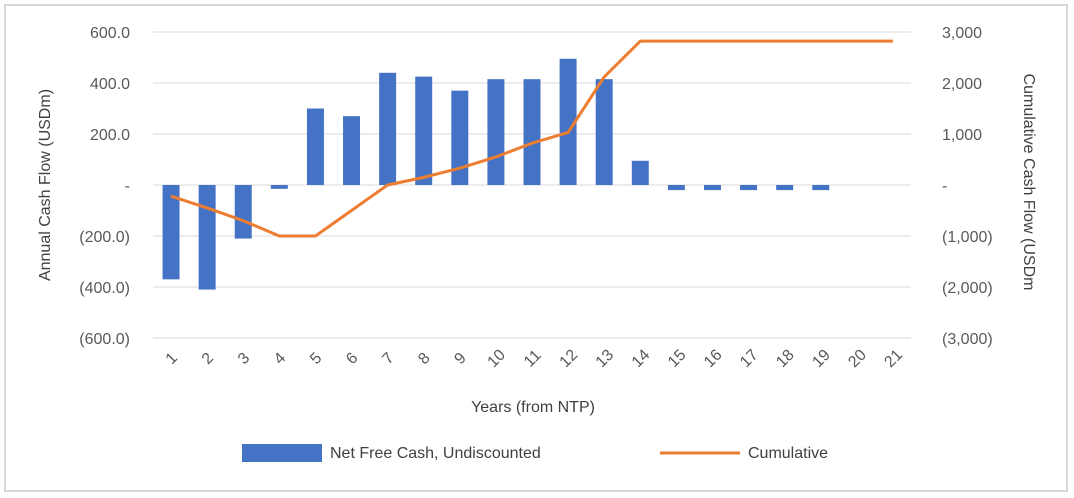 The width and height of the screenshot is (1074, 498). Describe the element at coordinates (424, 359) in the screenshot. I see `x-tick-label: 8` at that location.